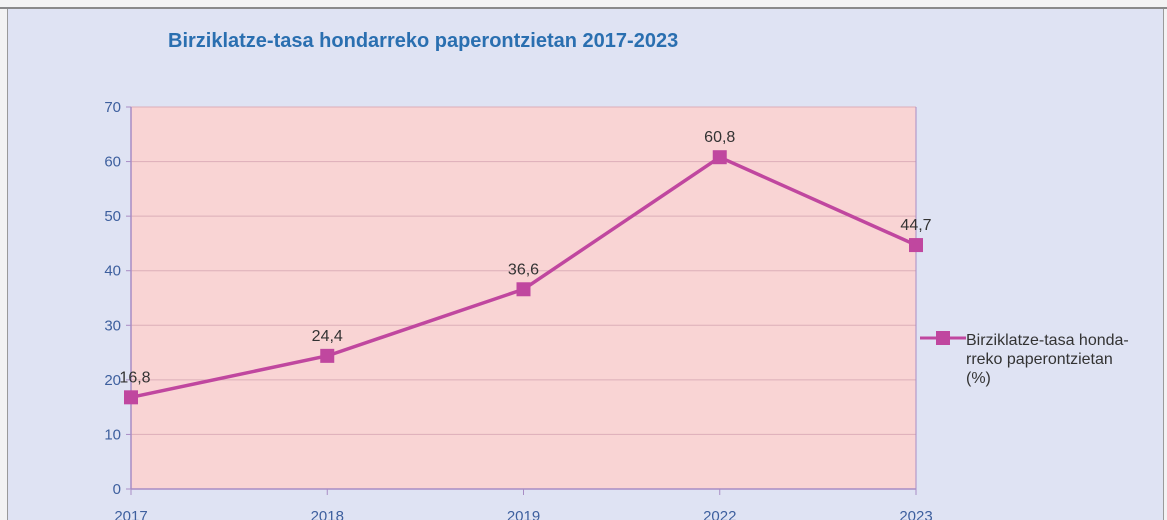 This screenshot has width=1167, height=520. Describe the element at coordinates (117, 489) in the screenshot. I see `y-tick-label: 0` at that location.